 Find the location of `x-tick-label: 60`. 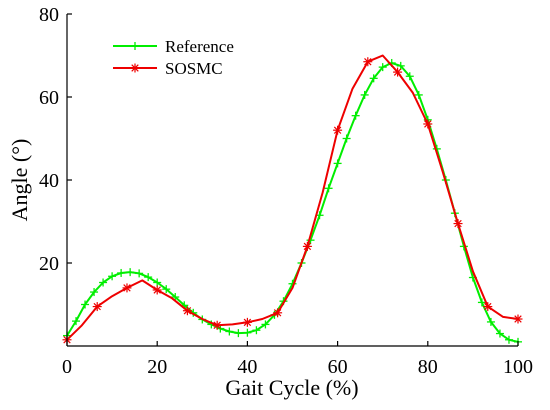

x-tick-label: 60 is located at coordinates (338, 367).